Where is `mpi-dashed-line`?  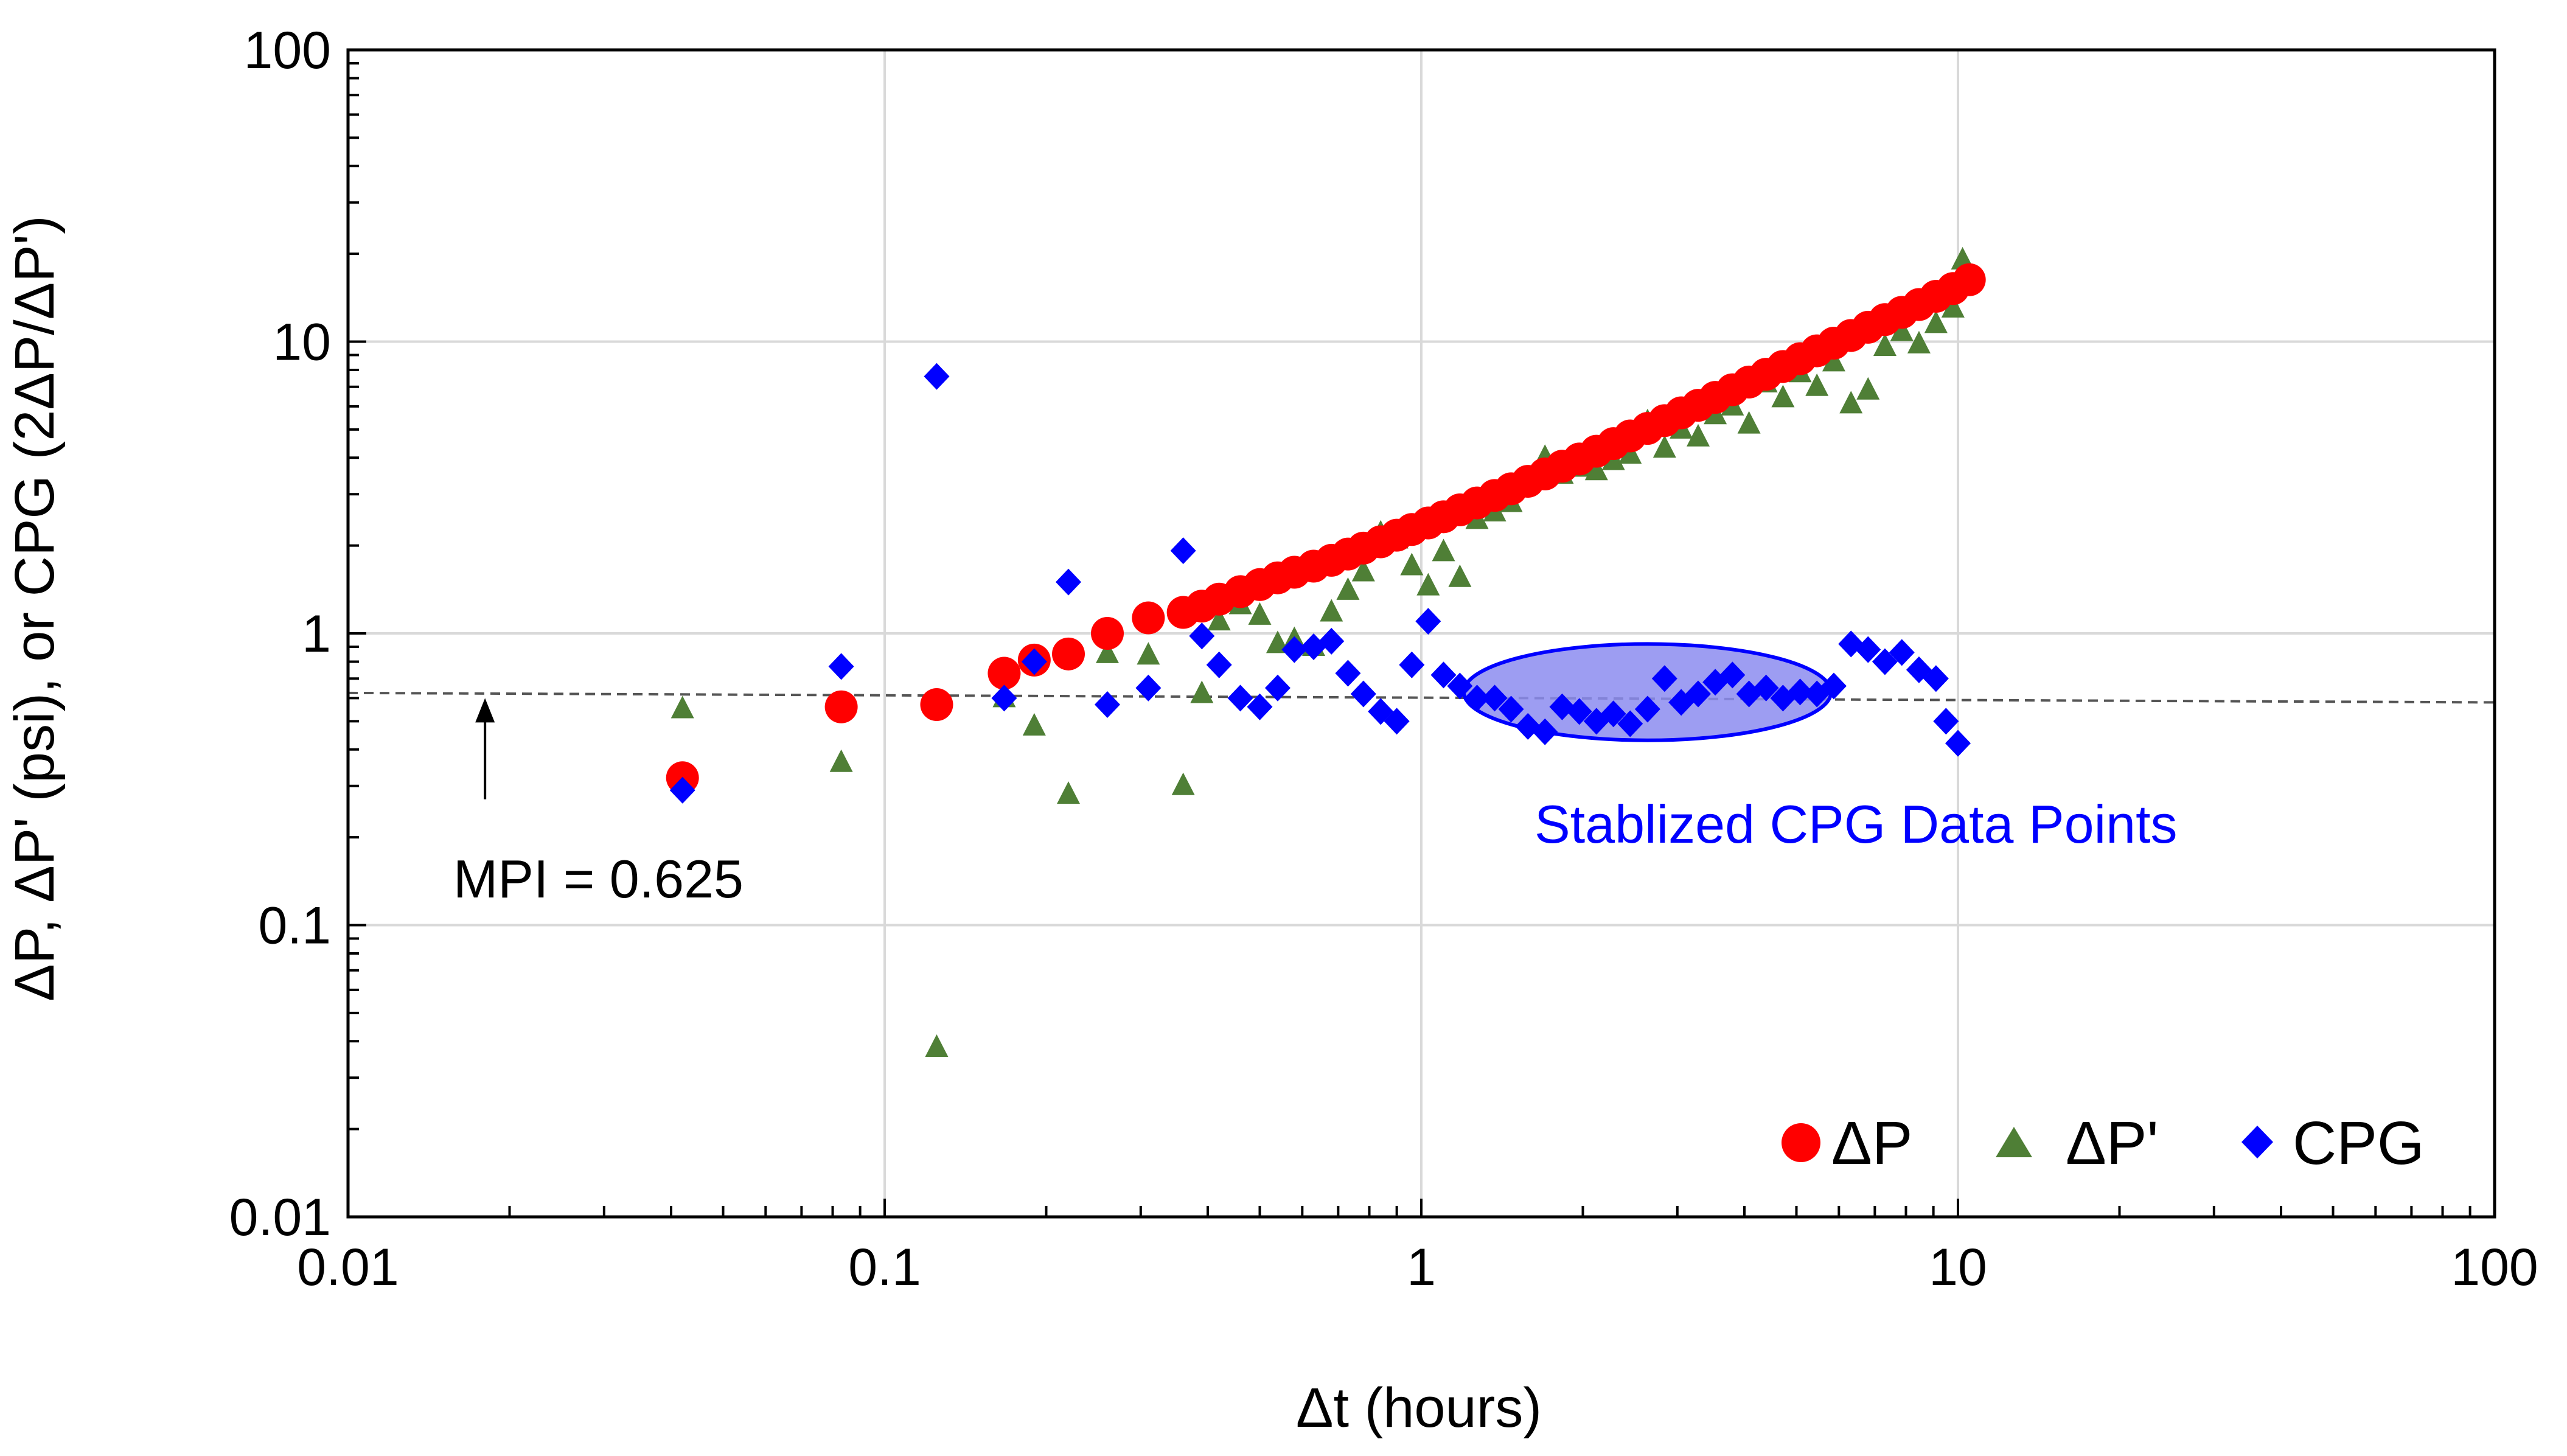
mpi-dashed-line is located at coordinates (1421, 697).